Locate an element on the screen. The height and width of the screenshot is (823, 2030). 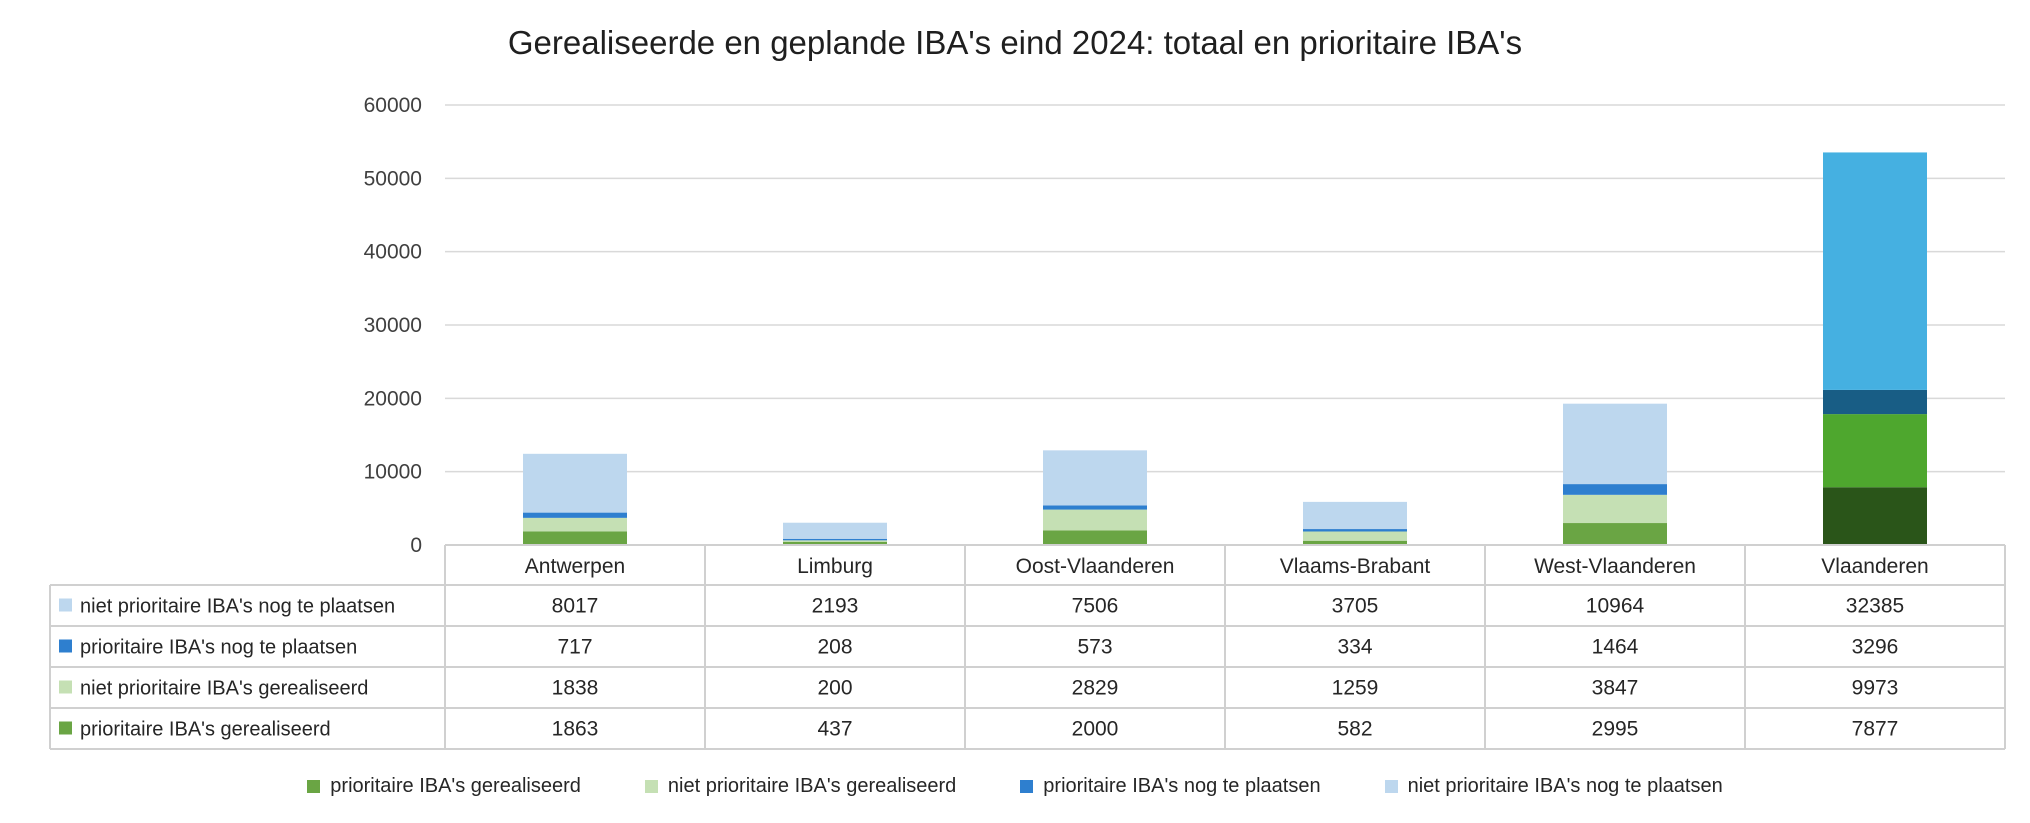
row-header: niet prioritaire IBA's gerealiseerd is located at coordinates (224, 689).